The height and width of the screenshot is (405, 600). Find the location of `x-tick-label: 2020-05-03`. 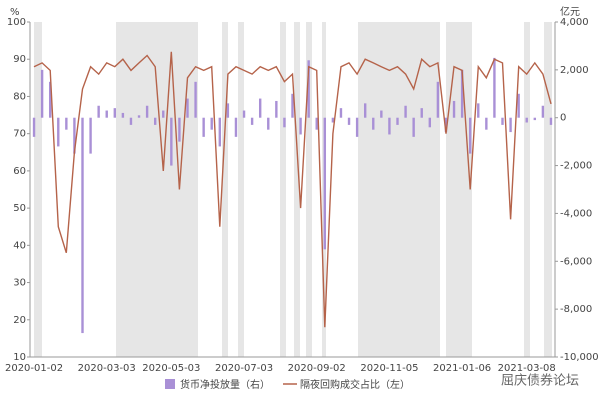

x-tick-label: 2020-05-03 is located at coordinates (171, 368).